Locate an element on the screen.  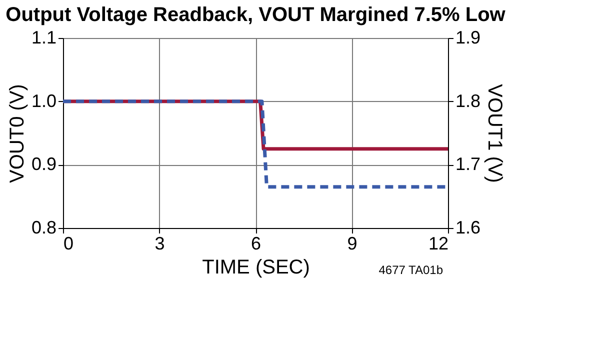
text: 4677 TA01b is located at coordinates (411, 270).